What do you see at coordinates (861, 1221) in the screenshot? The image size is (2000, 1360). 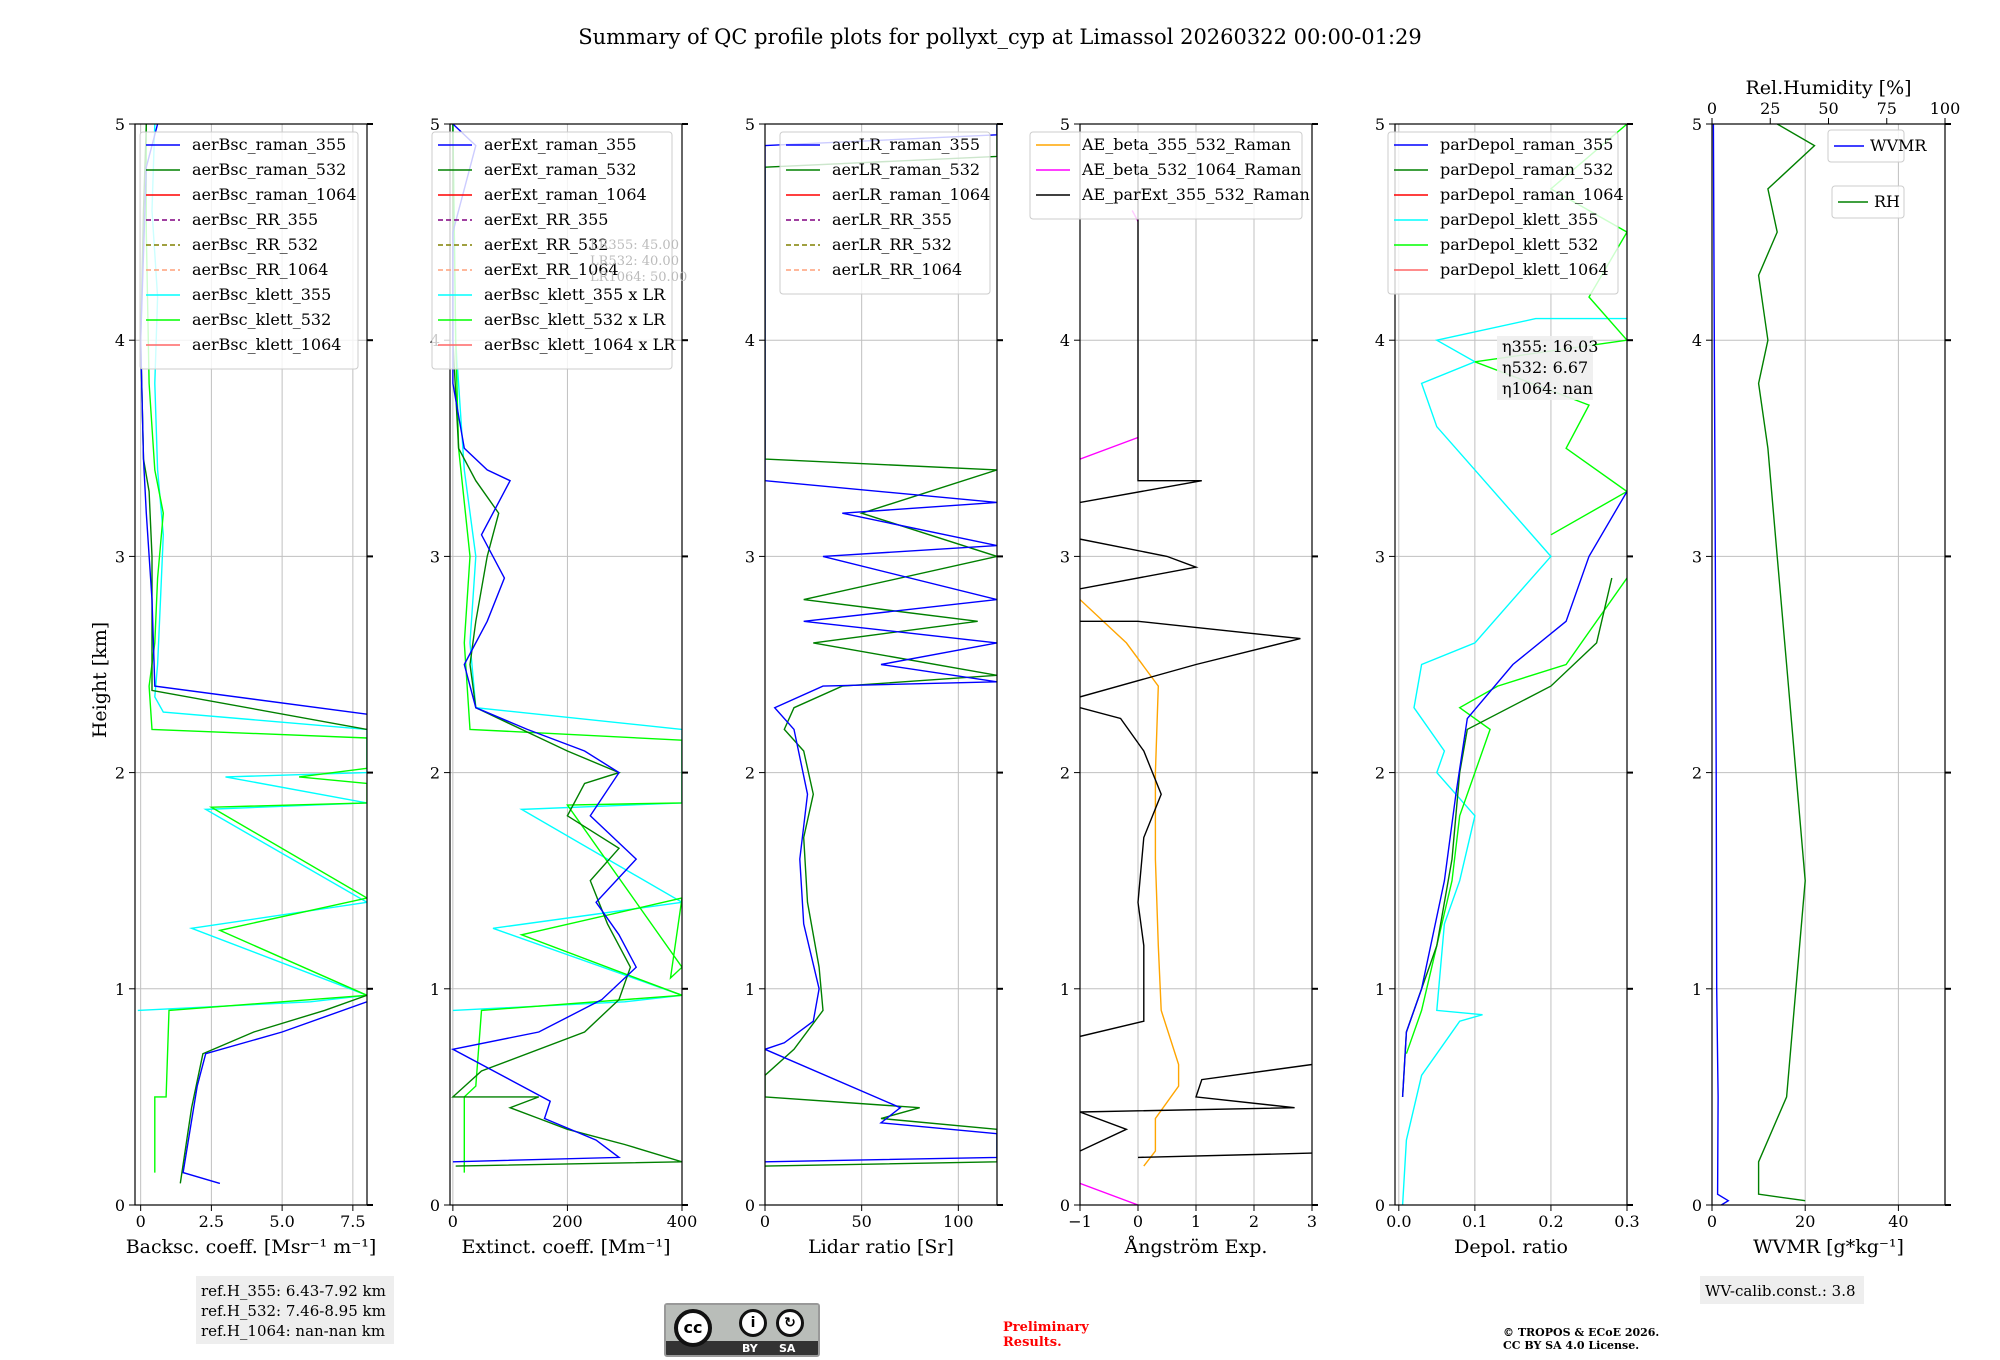 I see `xtick-label-lr: 50` at bounding box center [861, 1221].